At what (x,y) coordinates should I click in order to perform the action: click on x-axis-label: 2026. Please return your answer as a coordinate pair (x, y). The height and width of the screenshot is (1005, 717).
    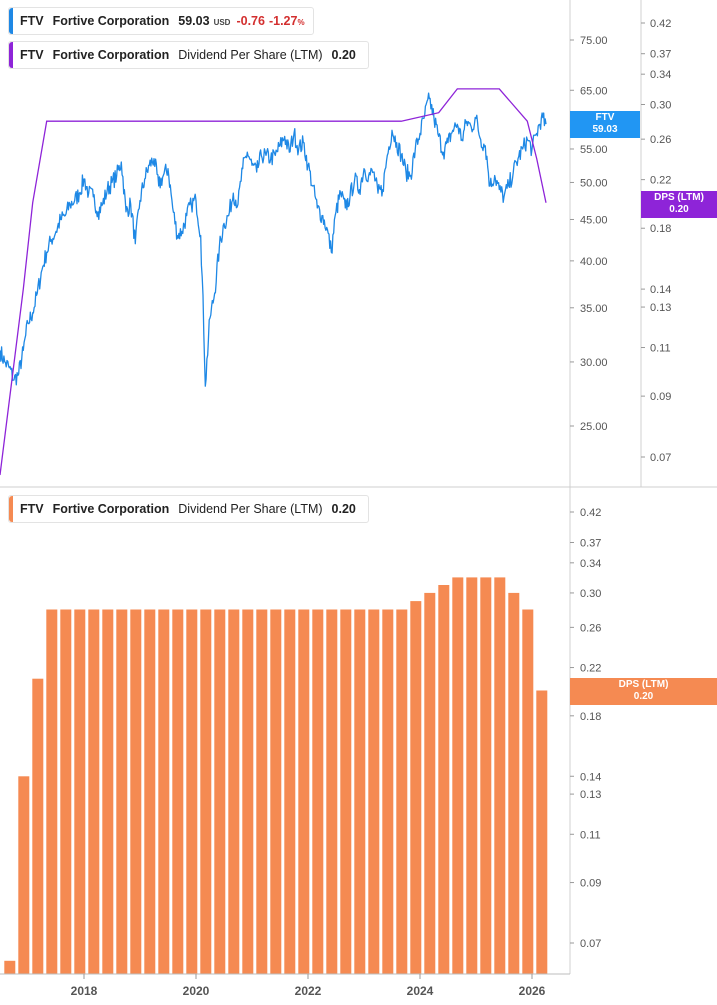
    Looking at the image, I should click on (532, 991).